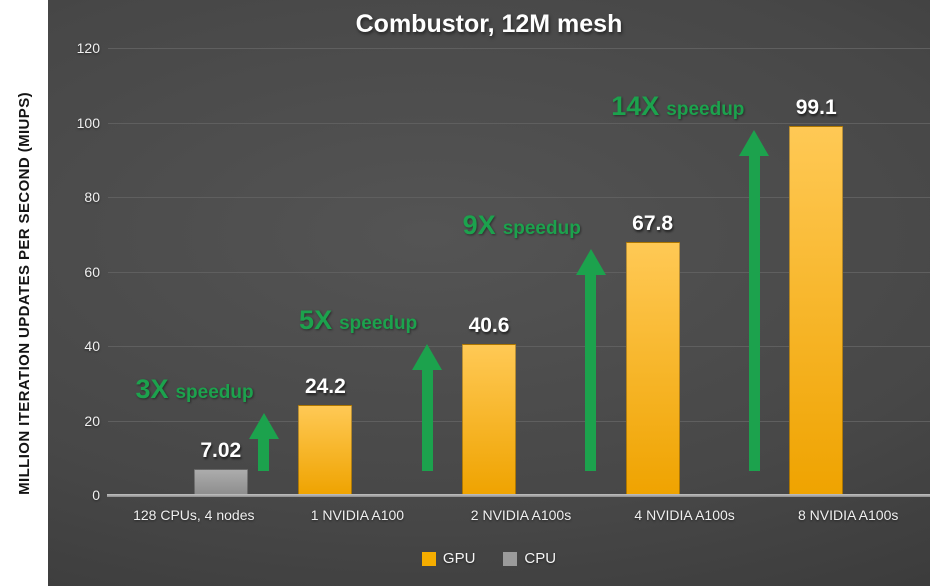  I want to click on legend-label: CPU, so click(540, 558).